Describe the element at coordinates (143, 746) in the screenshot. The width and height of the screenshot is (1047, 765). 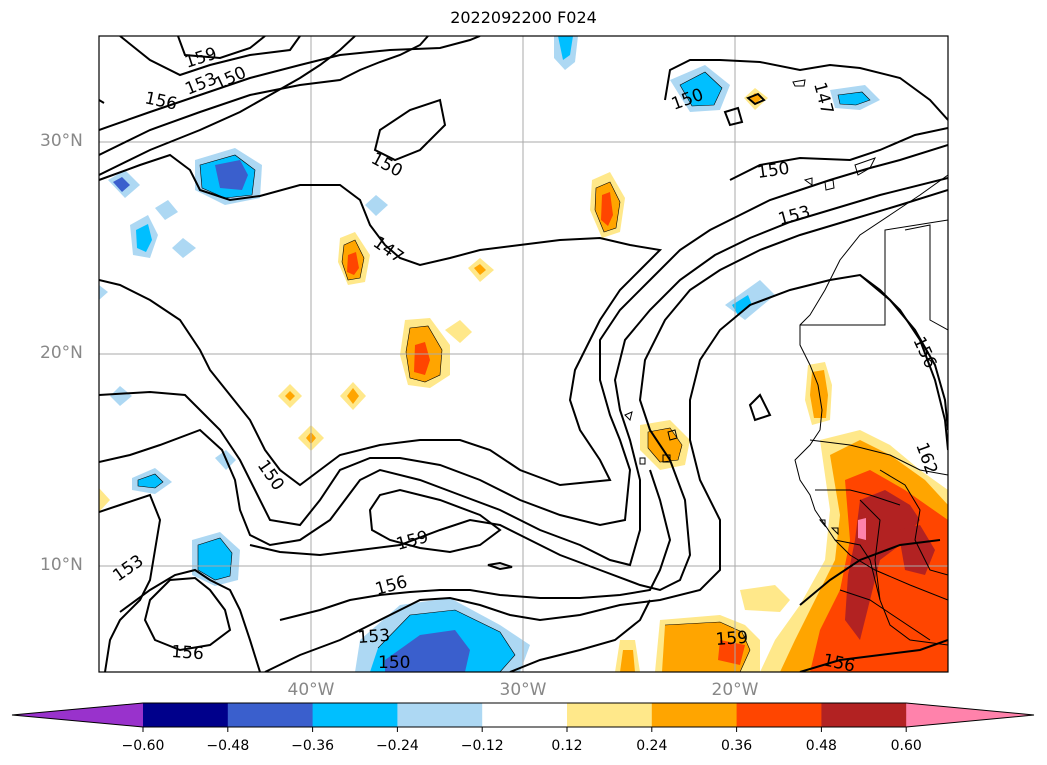
I see `colorbar-tick-label: −0.60` at that location.